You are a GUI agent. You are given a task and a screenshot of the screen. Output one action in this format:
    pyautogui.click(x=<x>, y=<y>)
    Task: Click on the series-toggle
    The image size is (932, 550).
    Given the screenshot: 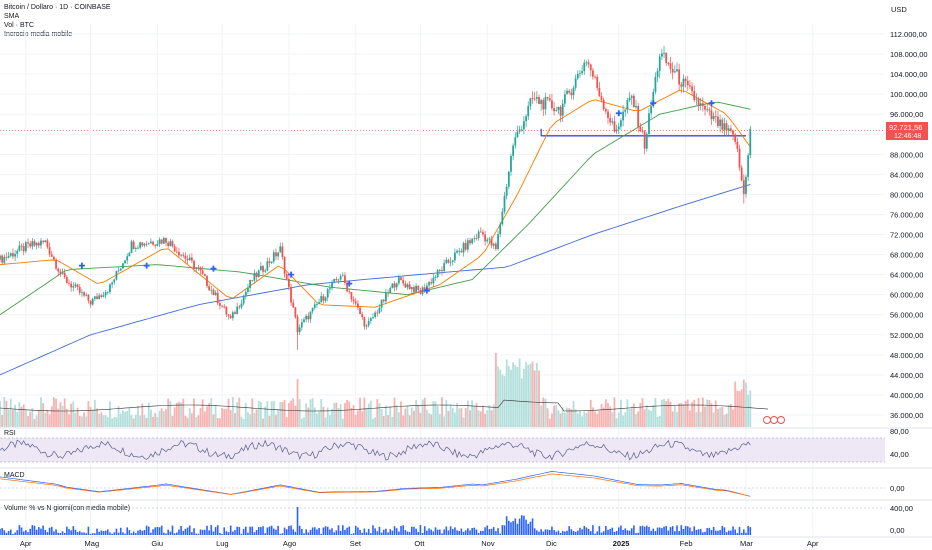 What is the action you would take?
    pyautogui.click(x=774, y=420)
    